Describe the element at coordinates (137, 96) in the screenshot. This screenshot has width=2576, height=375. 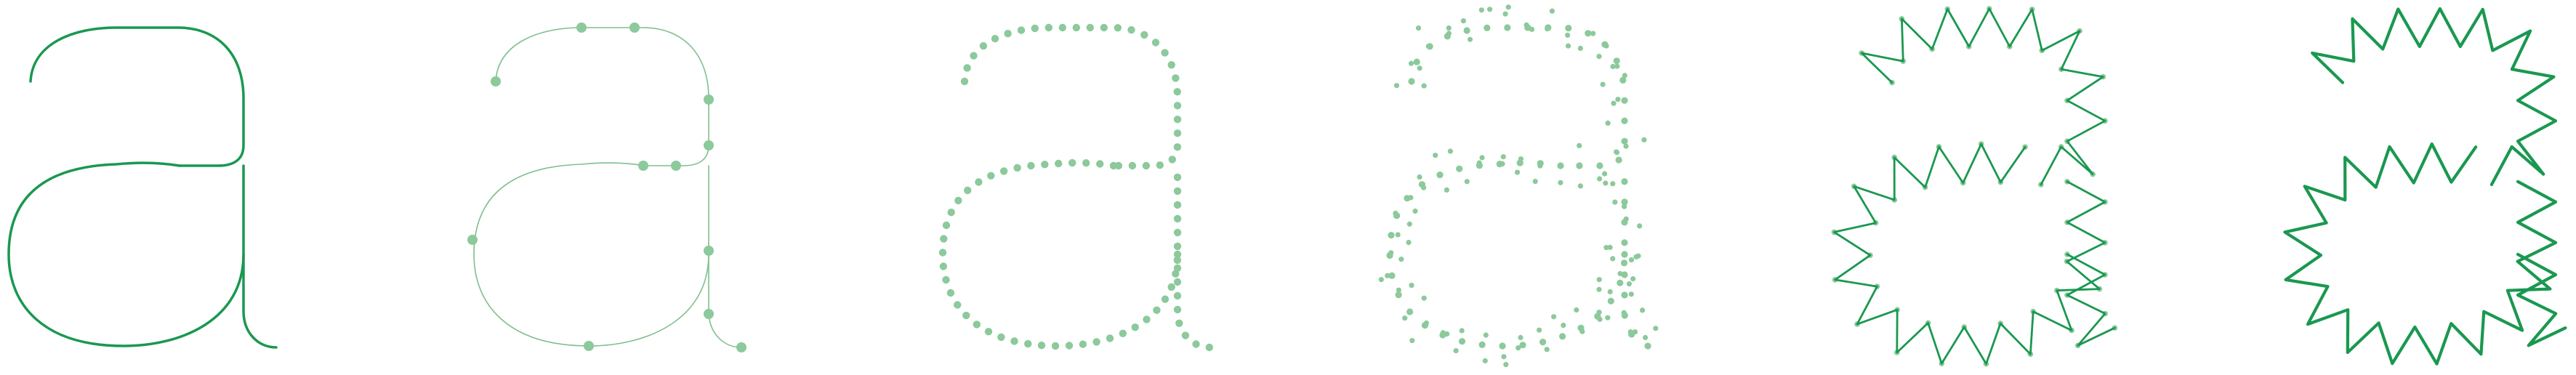
I see `outline-stroke` at that location.